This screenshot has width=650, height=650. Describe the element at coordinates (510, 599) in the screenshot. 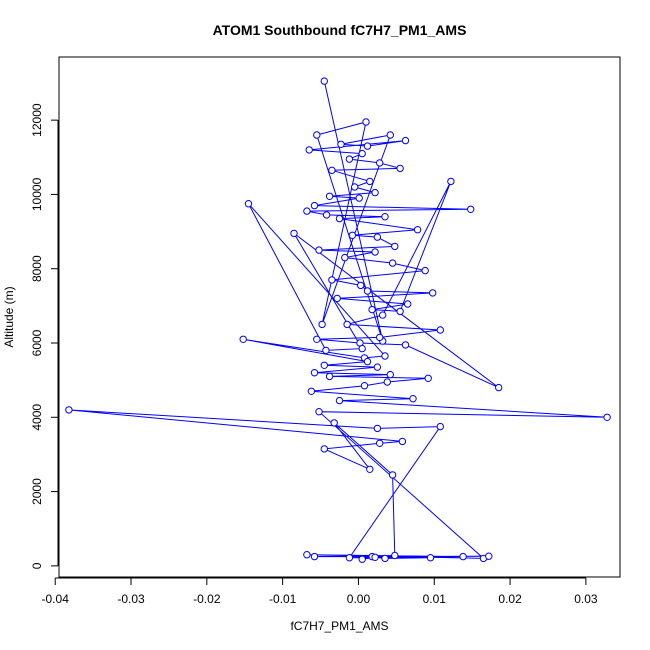

I see `x-tick-label: 0.02` at that location.